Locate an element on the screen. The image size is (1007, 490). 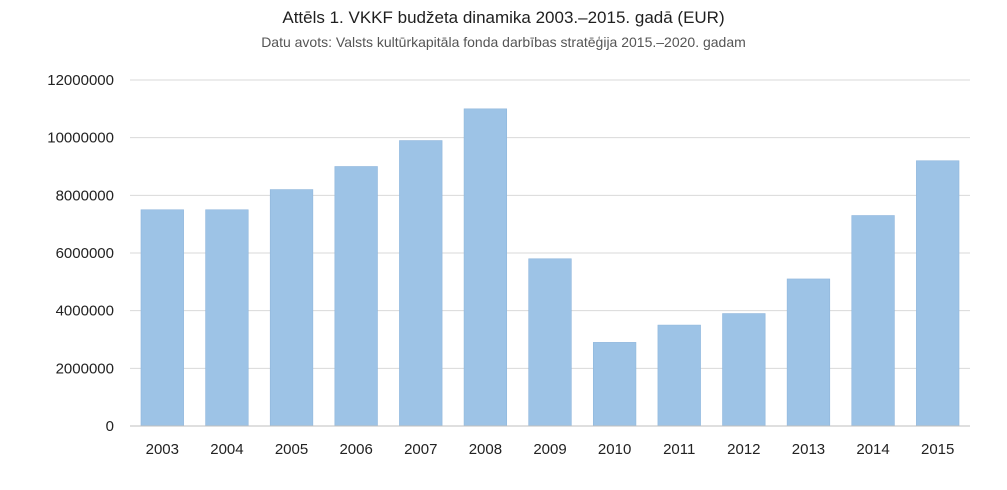
bar-2004 is located at coordinates (227, 318).